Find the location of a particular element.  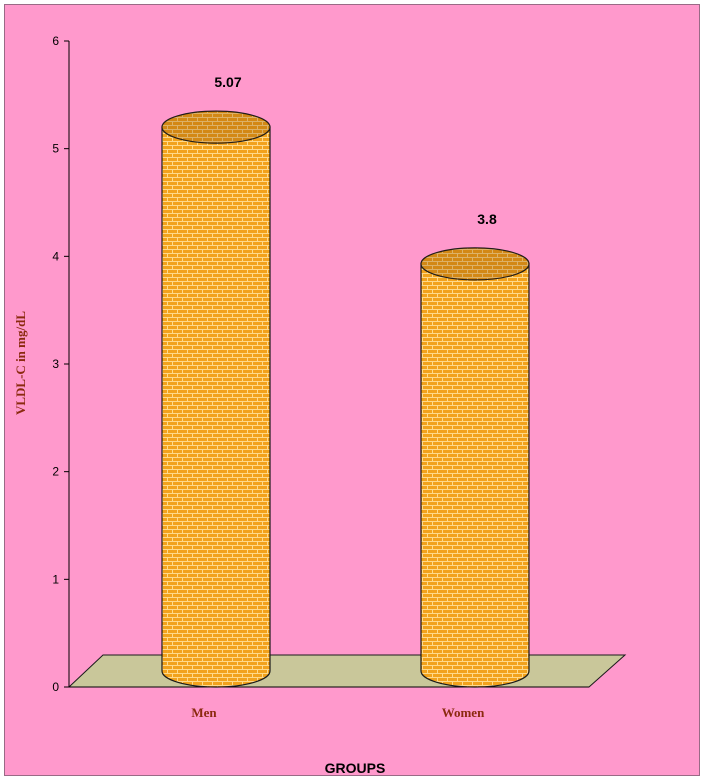

y-tick-label: 2 is located at coordinates (55, 472).